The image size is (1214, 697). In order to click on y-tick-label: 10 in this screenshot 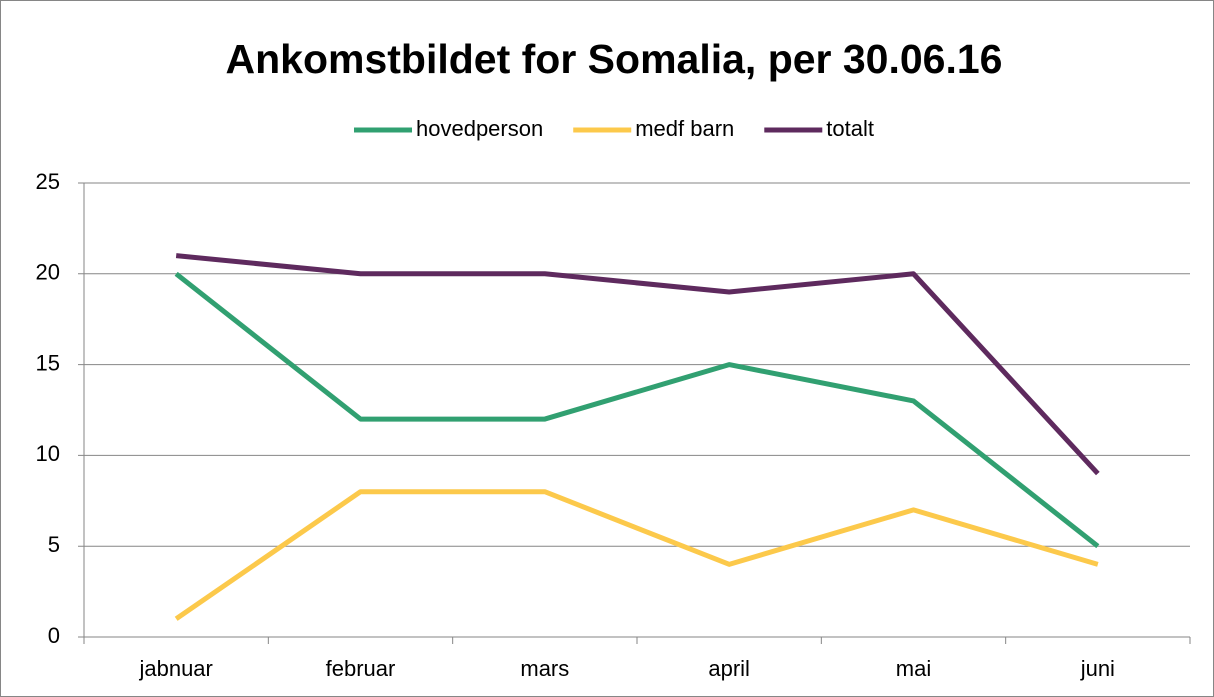, I will do `click(48, 453)`.